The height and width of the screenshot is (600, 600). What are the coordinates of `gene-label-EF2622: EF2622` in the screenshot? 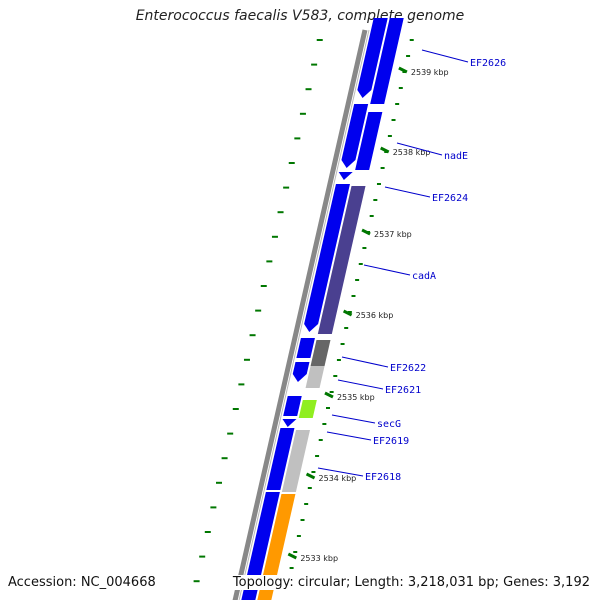 It's located at (408, 368).